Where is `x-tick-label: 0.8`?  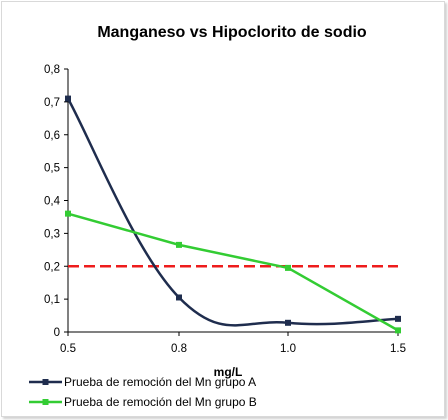
x-tick-label: 0.8 is located at coordinates (179, 349).